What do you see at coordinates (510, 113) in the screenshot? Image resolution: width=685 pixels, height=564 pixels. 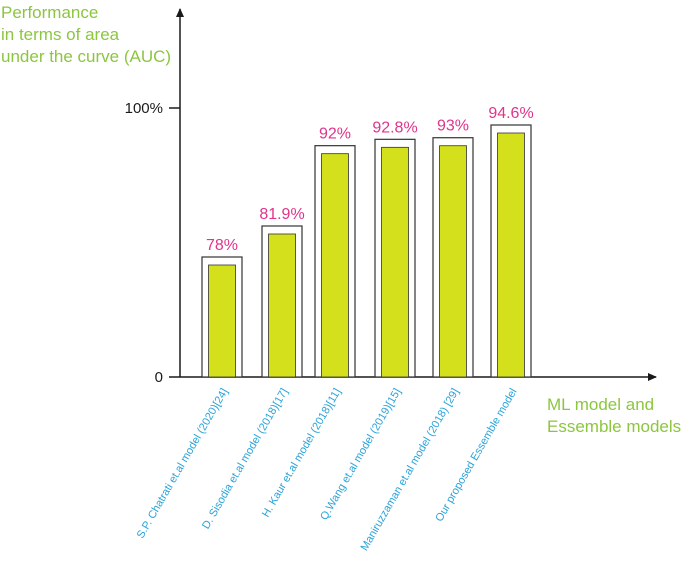 I see `data-label: 94.6%` at bounding box center [510, 113].